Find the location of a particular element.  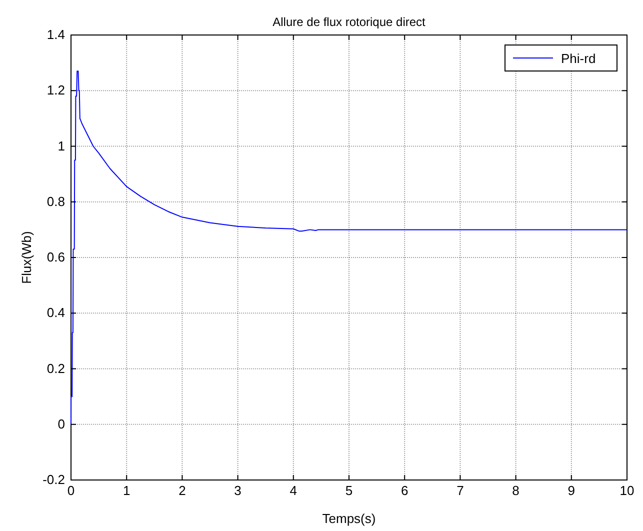

y-tick-label: 0.2 is located at coordinates (55, 368).